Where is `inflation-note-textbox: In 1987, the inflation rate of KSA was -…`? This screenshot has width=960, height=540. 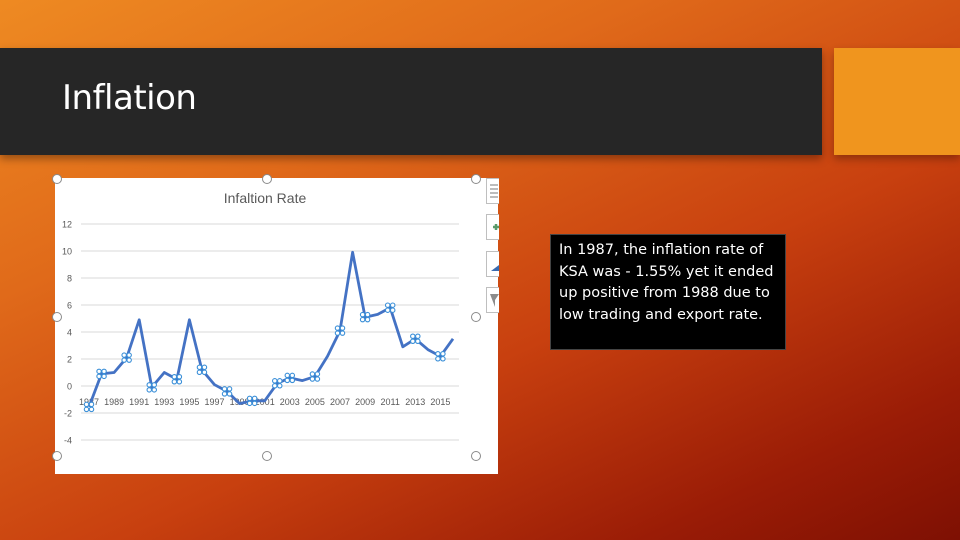 inflation-note-textbox: In 1987, the inflation rate of KSA was -… is located at coordinates (668, 292).